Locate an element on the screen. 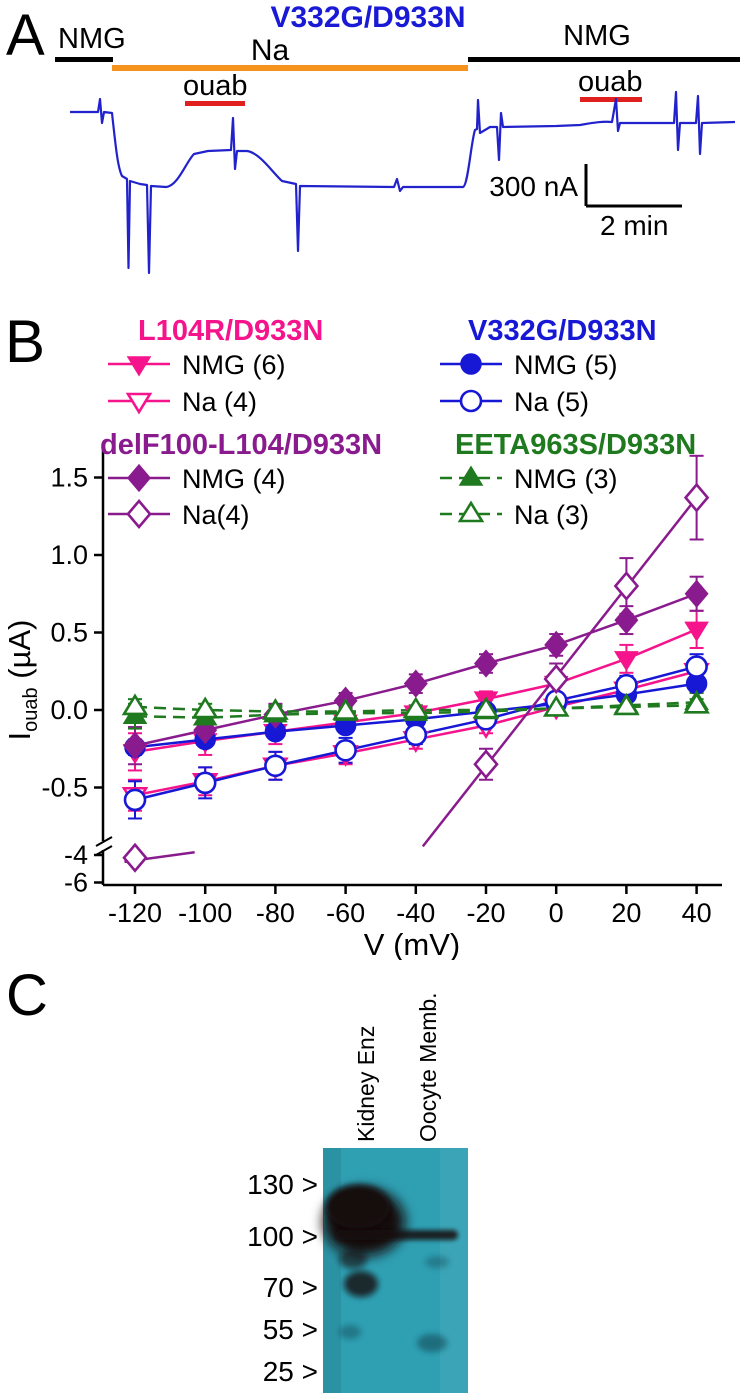 This screenshot has width=742, height=1393. blot-edge-light is located at coordinates (454, 1270).